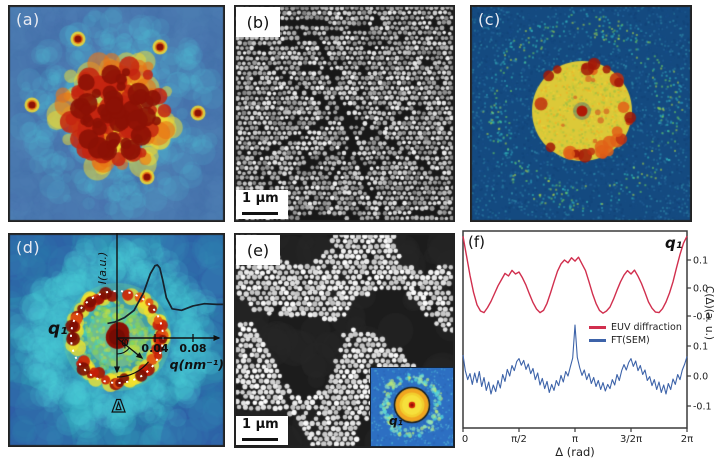  Describe the element at coordinates (631, 439) in the screenshot. I see `x-tick-label: 3/2π` at that location.